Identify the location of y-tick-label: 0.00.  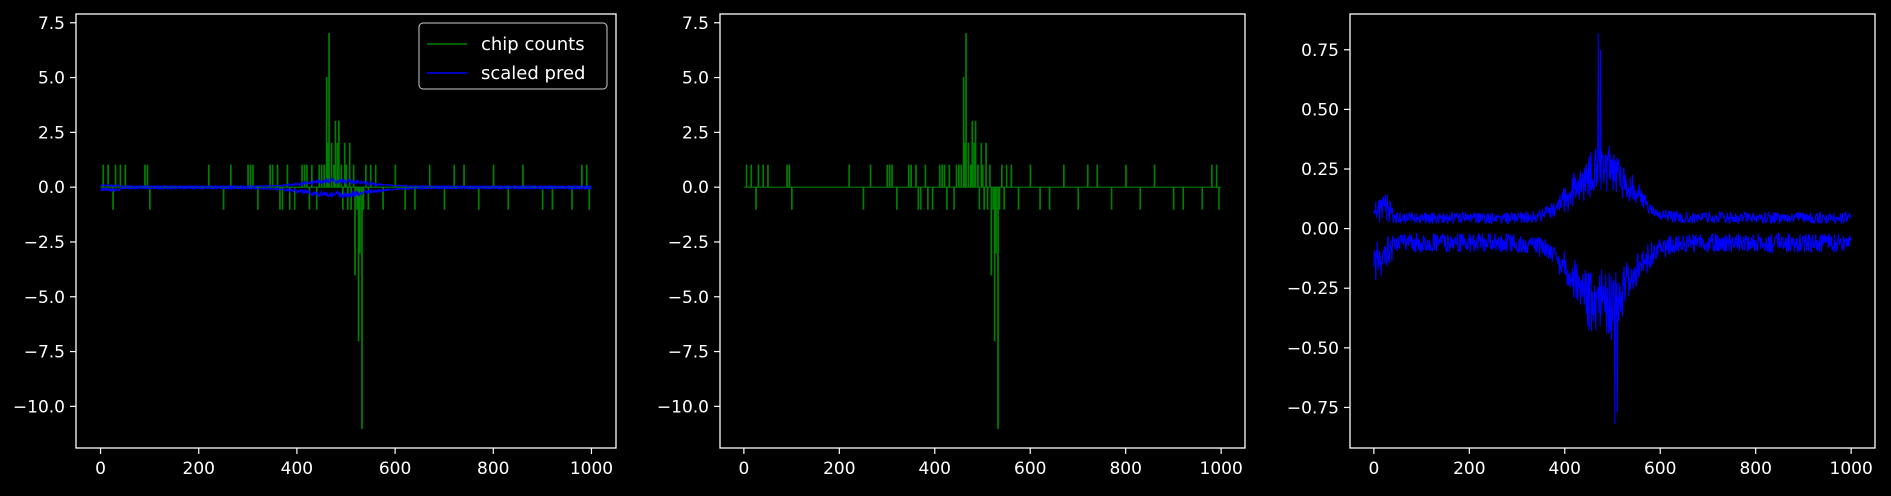
(1320, 230).